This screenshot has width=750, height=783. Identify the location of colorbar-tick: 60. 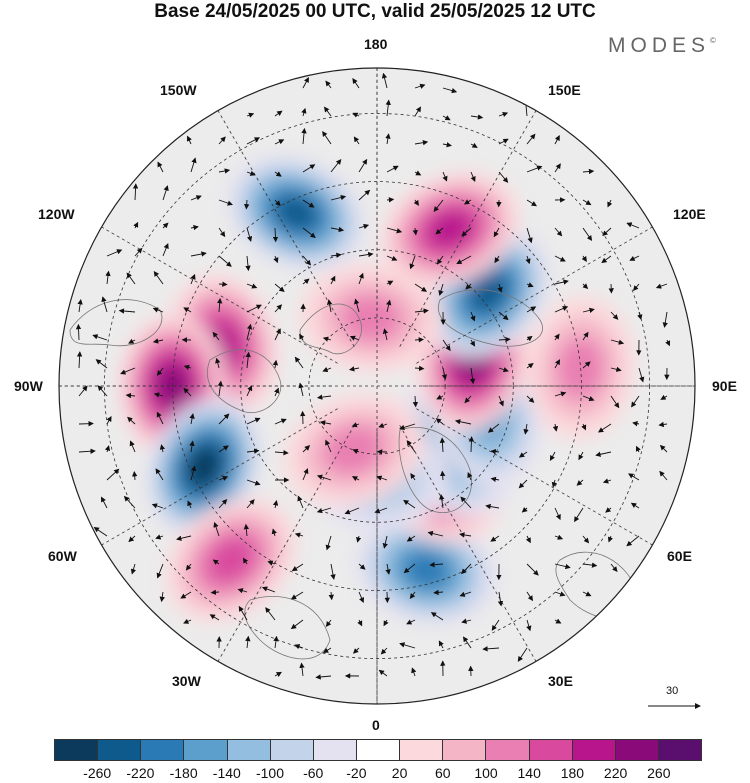
(443, 773).